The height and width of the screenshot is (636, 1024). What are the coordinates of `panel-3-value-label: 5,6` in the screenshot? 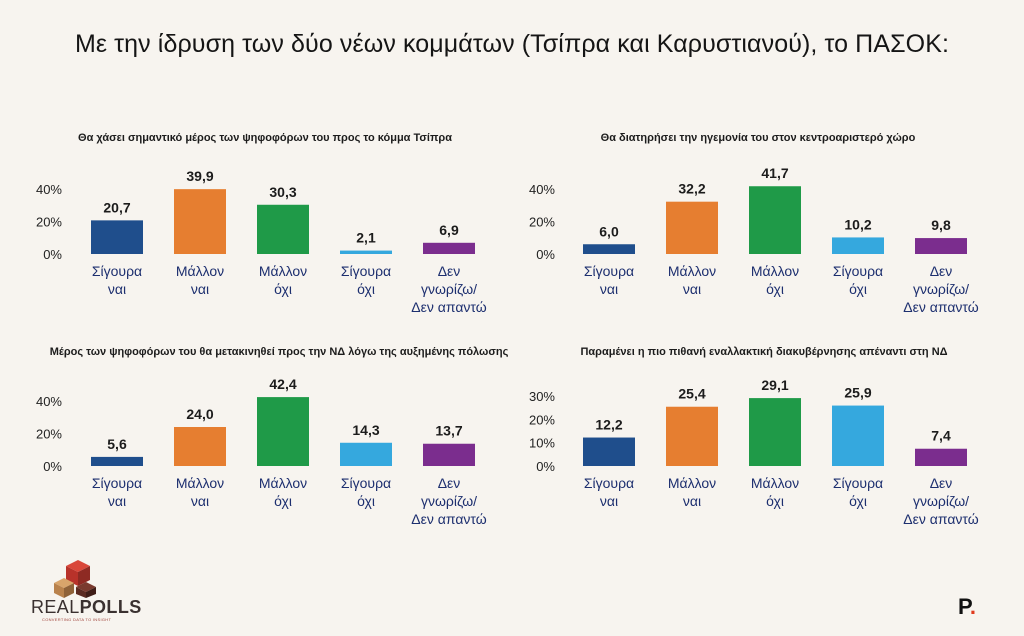 It's located at (117, 444).